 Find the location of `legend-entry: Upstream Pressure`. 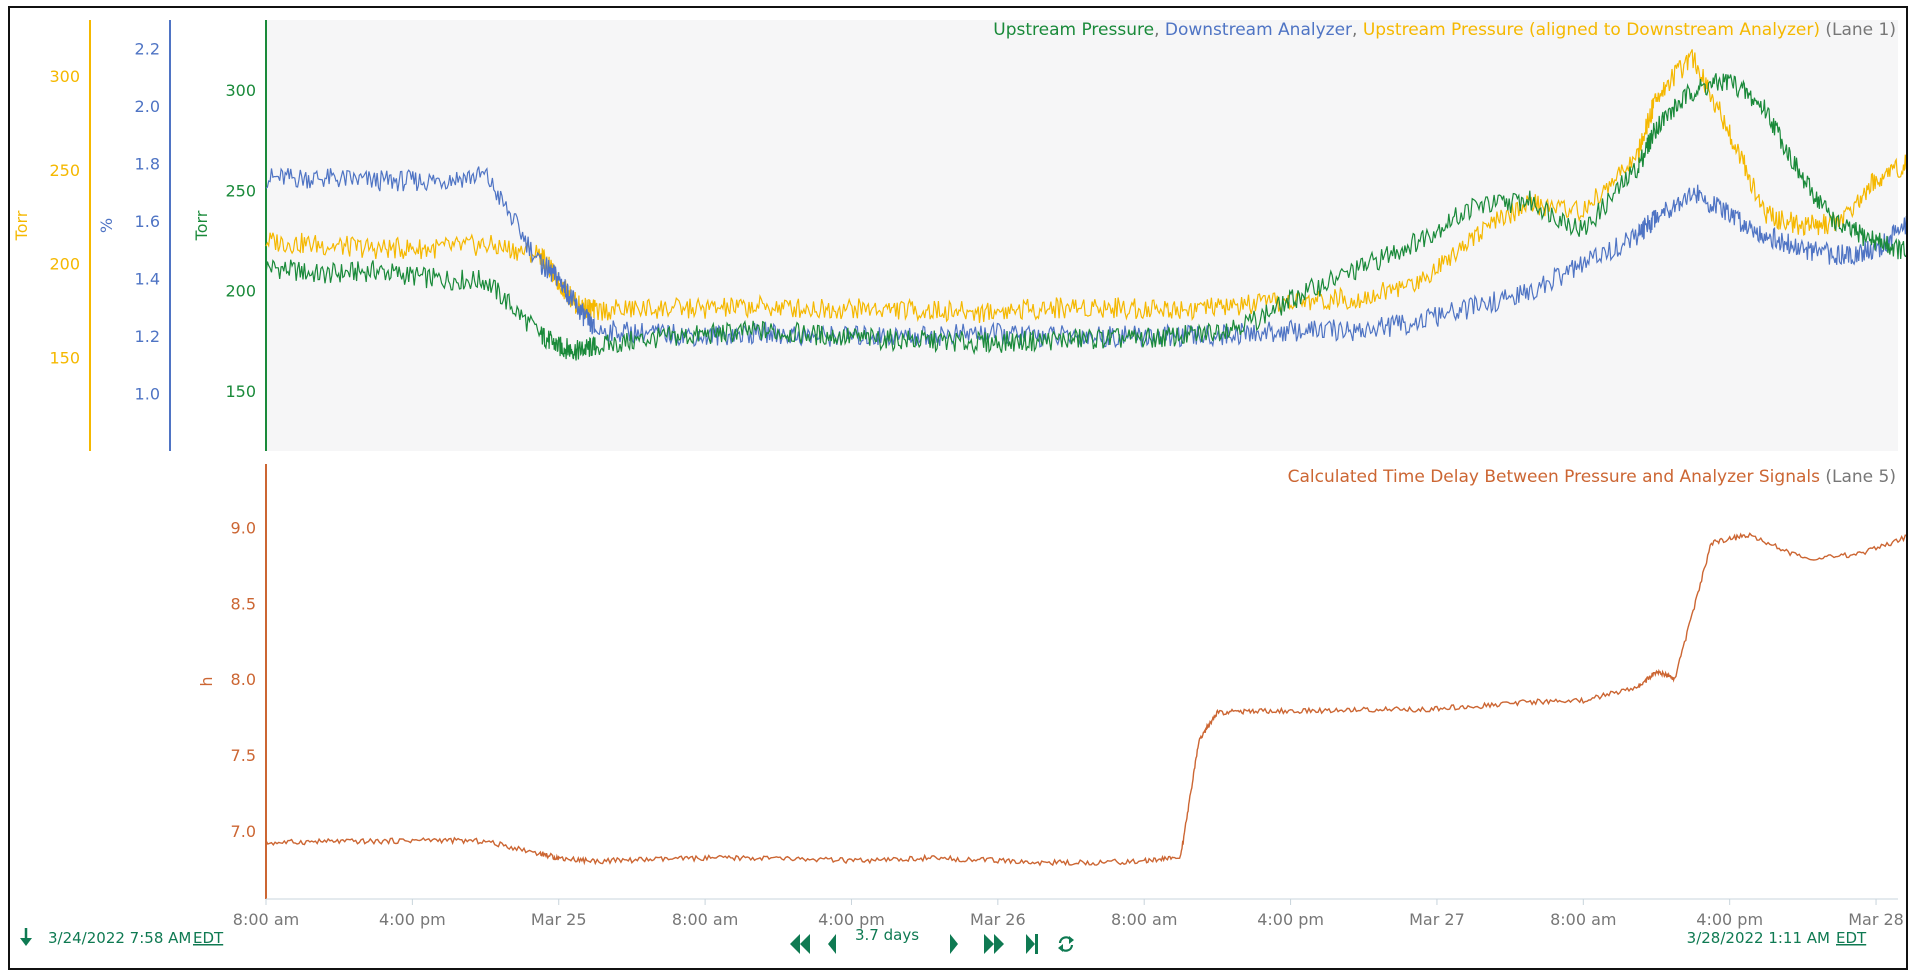

legend-entry: Upstream Pressure is located at coordinates (1073, 30).